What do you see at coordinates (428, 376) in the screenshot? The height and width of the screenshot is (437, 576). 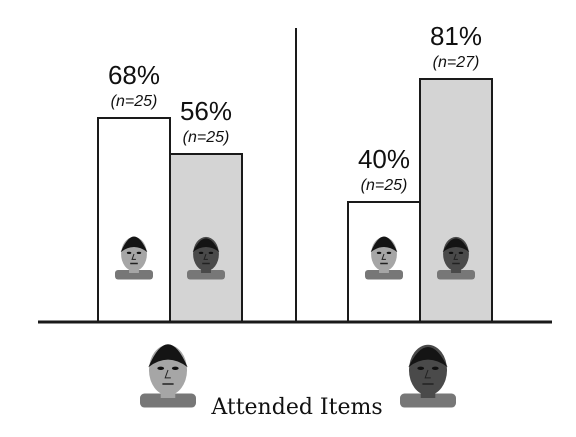 I see `black-male-face-attended-icon` at bounding box center [428, 376].